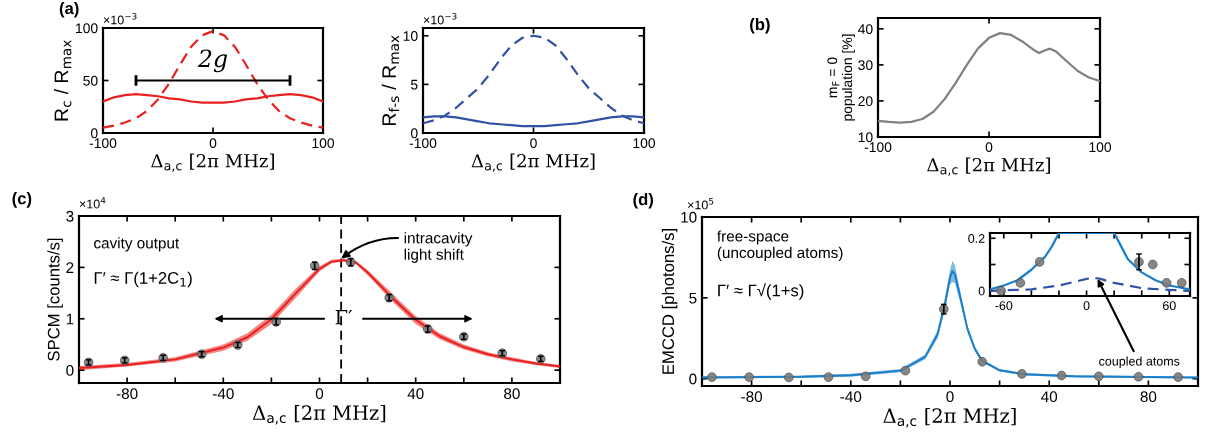 This screenshot has width=1205, height=441. What do you see at coordinates (390, 80) in the screenshot?
I see `y-axis-title: R$_{f-s}$ / R$_{max}$` at bounding box center [390, 80].